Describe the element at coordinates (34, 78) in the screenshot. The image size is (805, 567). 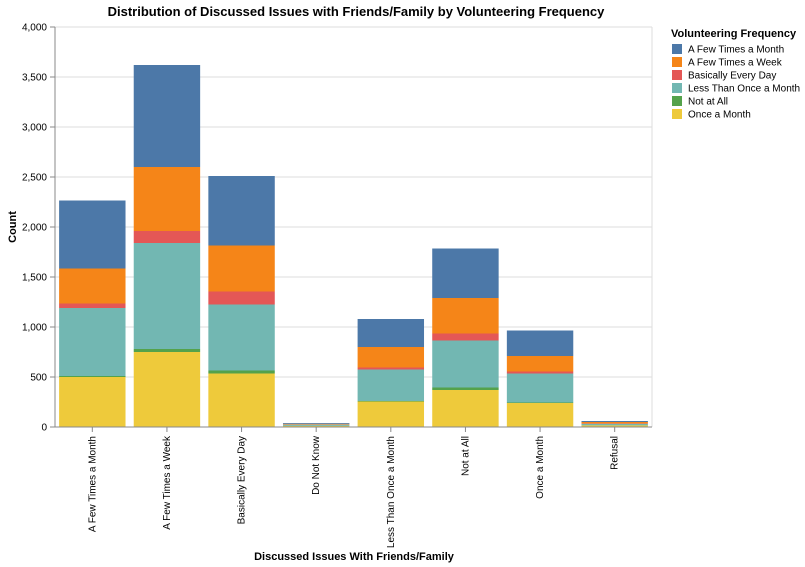
I see `y-tick-label: 3,500` at that location.